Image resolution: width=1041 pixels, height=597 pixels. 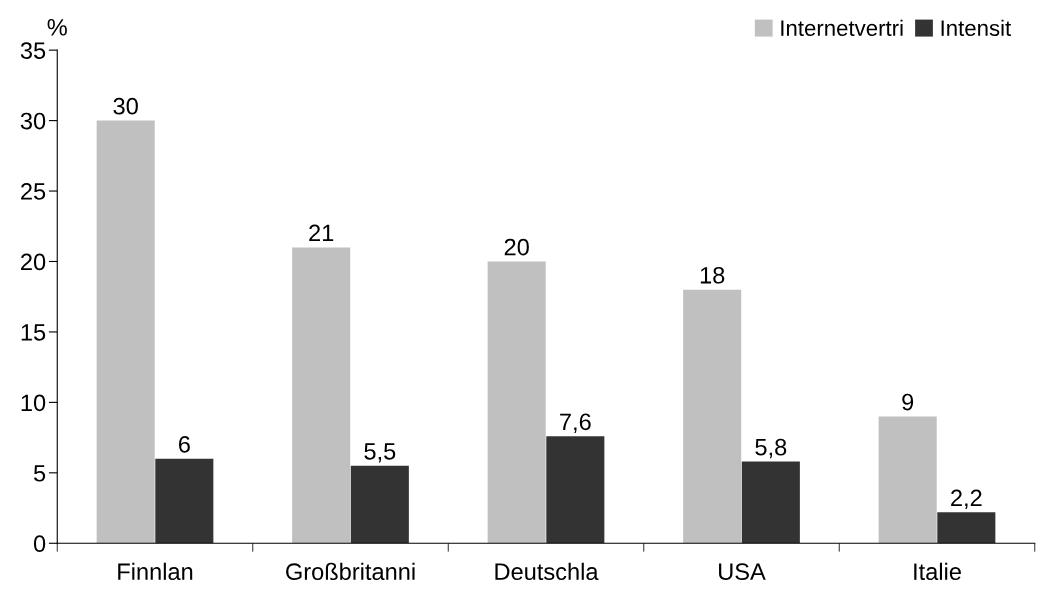 What do you see at coordinates (575, 423) in the screenshot?
I see `data-label: 7,6` at bounding box center [575, 423].